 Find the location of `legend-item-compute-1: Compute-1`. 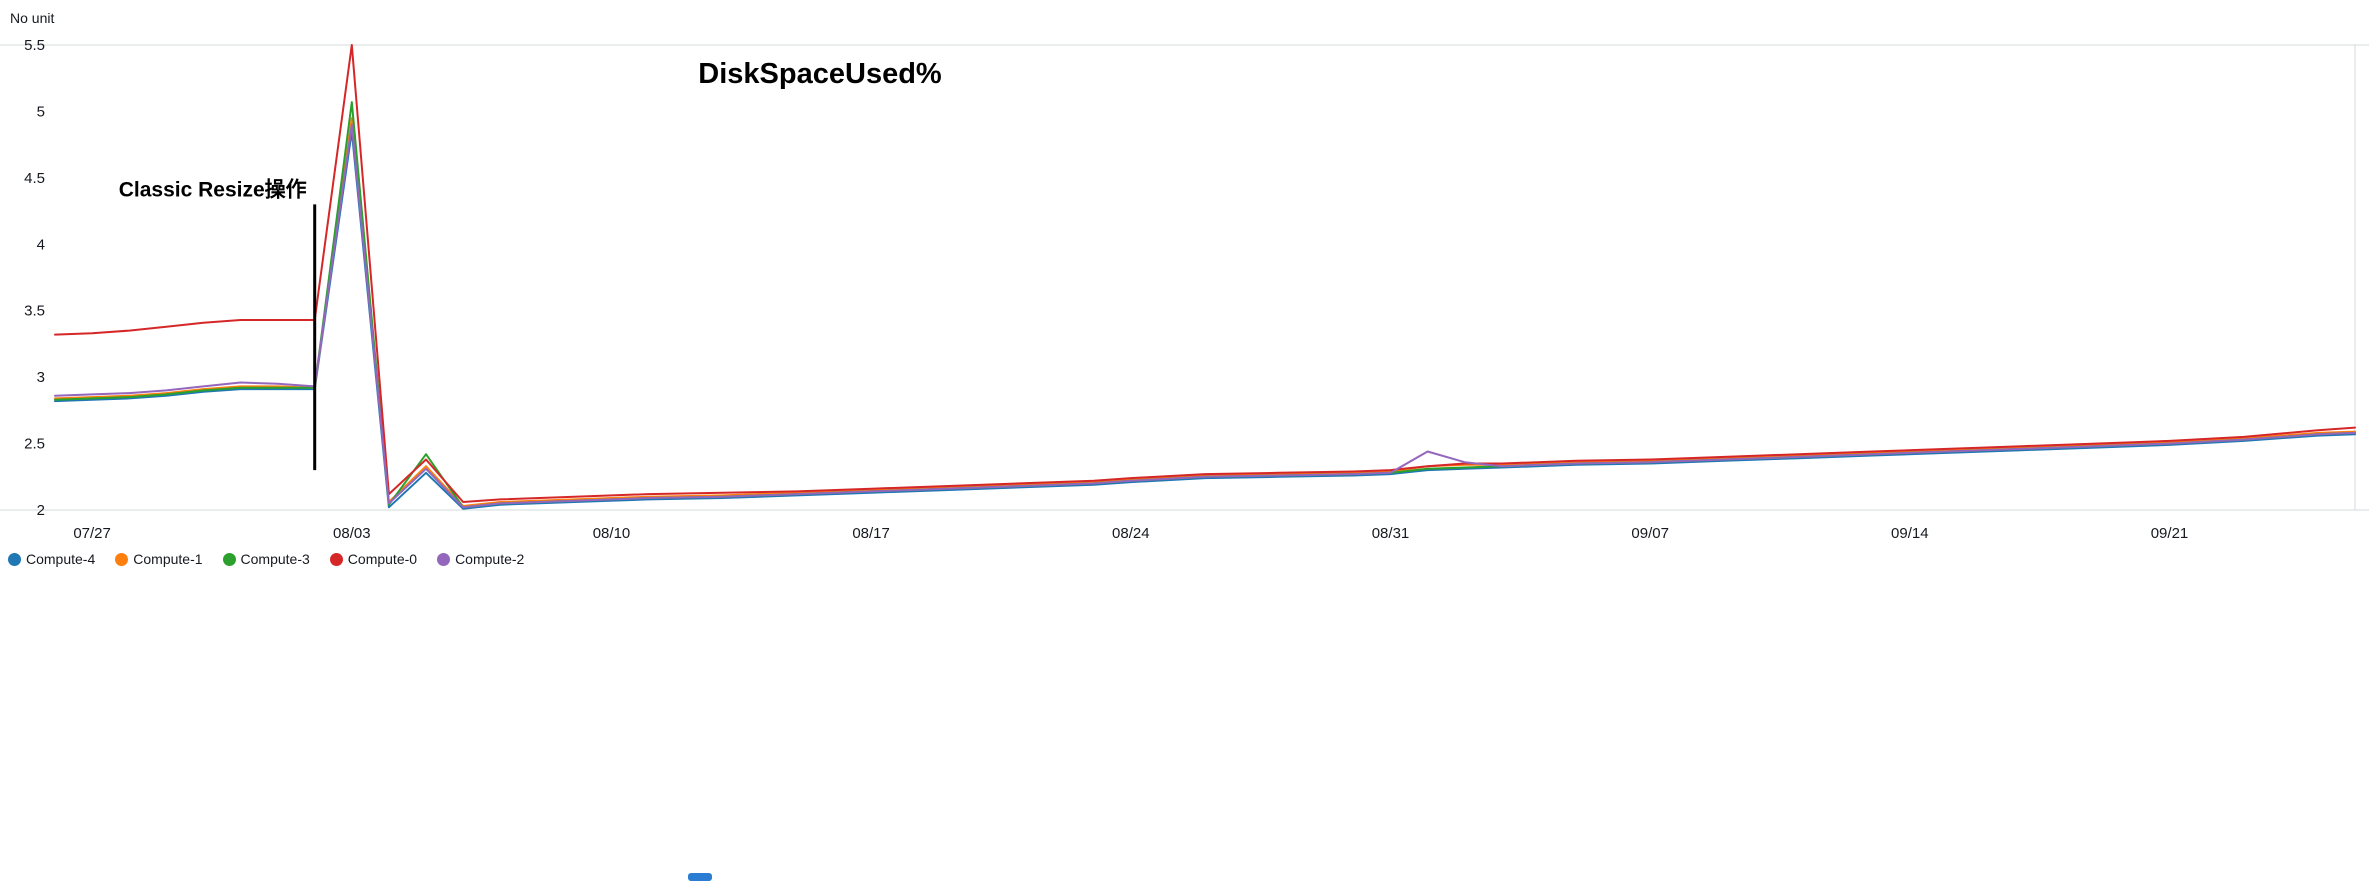

legend-item-compute-1: Compute-1 is located at coordinates (159, 559).